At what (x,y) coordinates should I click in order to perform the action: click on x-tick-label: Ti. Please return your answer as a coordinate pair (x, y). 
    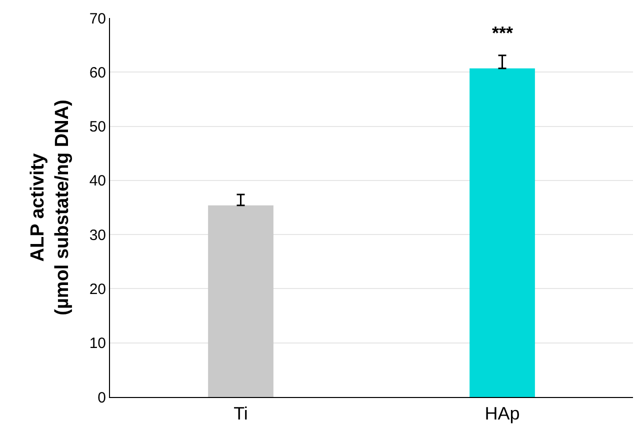
    Looking at the image, I should click on (241, 414).